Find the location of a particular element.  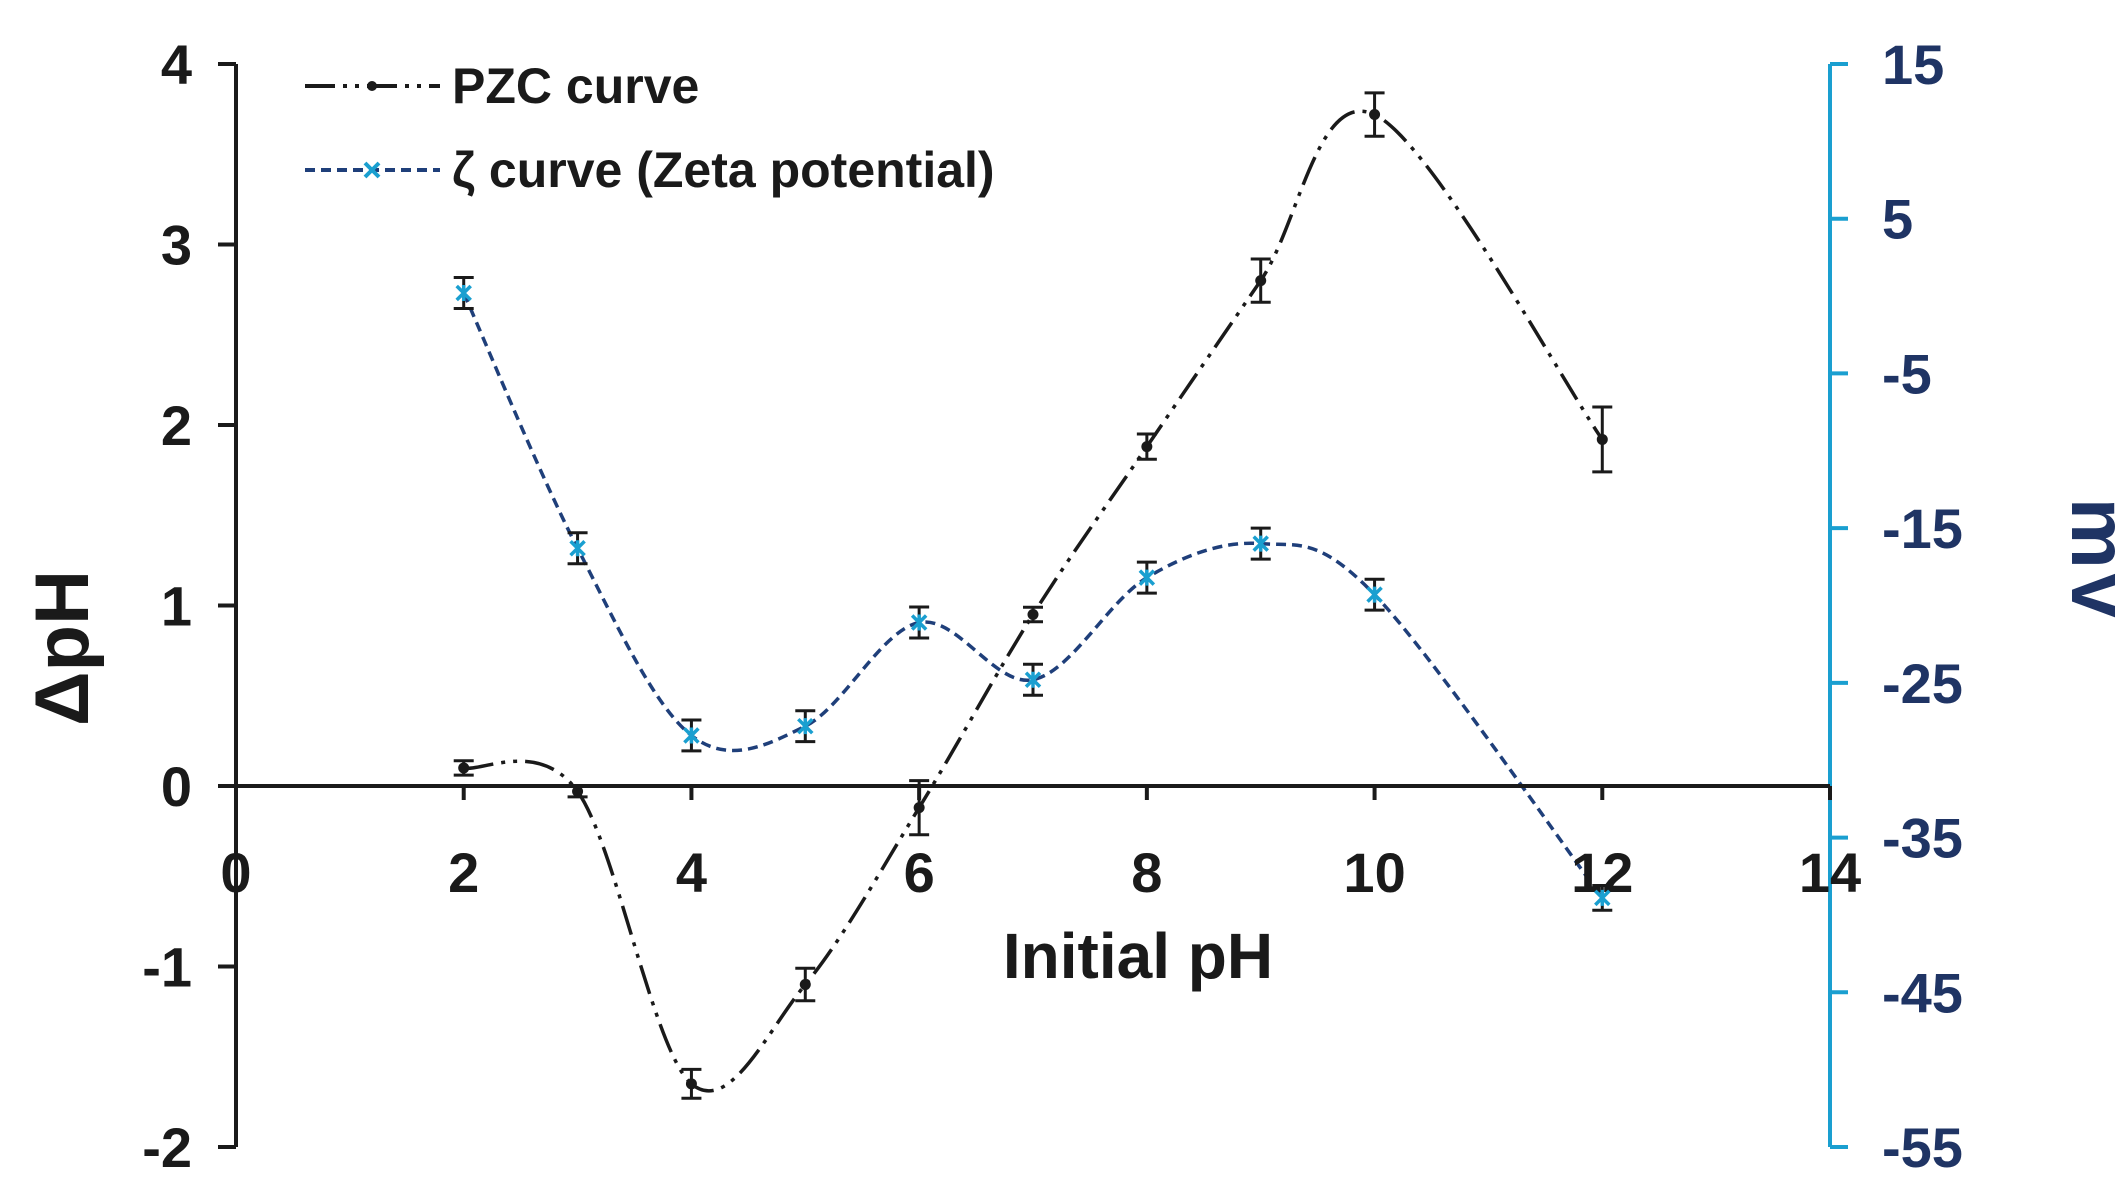

right-y-tick-label: -55 is located at coordinates (1922, 1147).